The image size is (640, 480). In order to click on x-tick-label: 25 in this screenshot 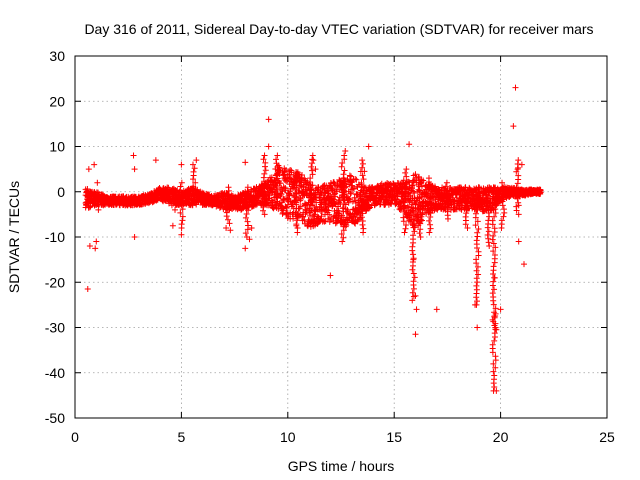, I will do `click(607, 437)`.